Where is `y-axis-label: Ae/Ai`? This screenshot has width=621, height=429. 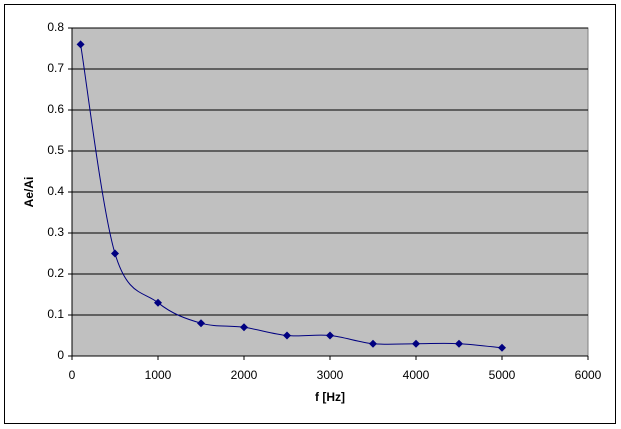
y-axis-label: Ae/Ai is located at coordinates (29, 192).